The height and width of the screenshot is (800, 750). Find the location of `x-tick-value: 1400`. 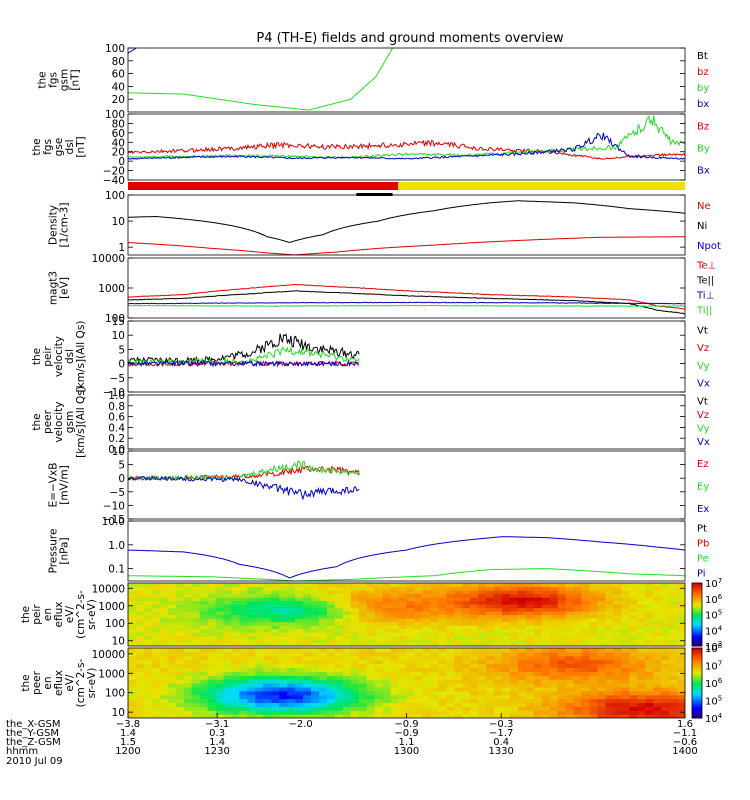

x-tick-value: 1400 is located at coordinates (684, 751).